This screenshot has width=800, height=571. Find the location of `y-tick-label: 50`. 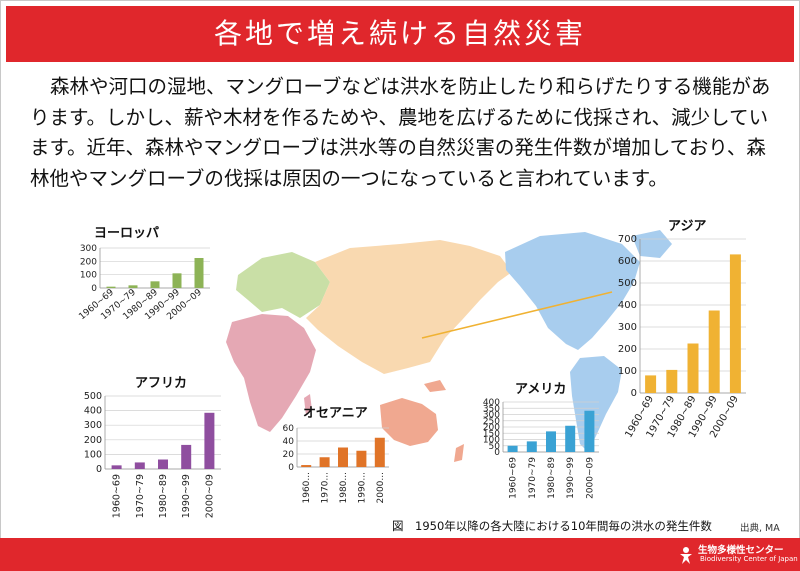

y-tick-label: 50 is located at coordinates (495, 447).